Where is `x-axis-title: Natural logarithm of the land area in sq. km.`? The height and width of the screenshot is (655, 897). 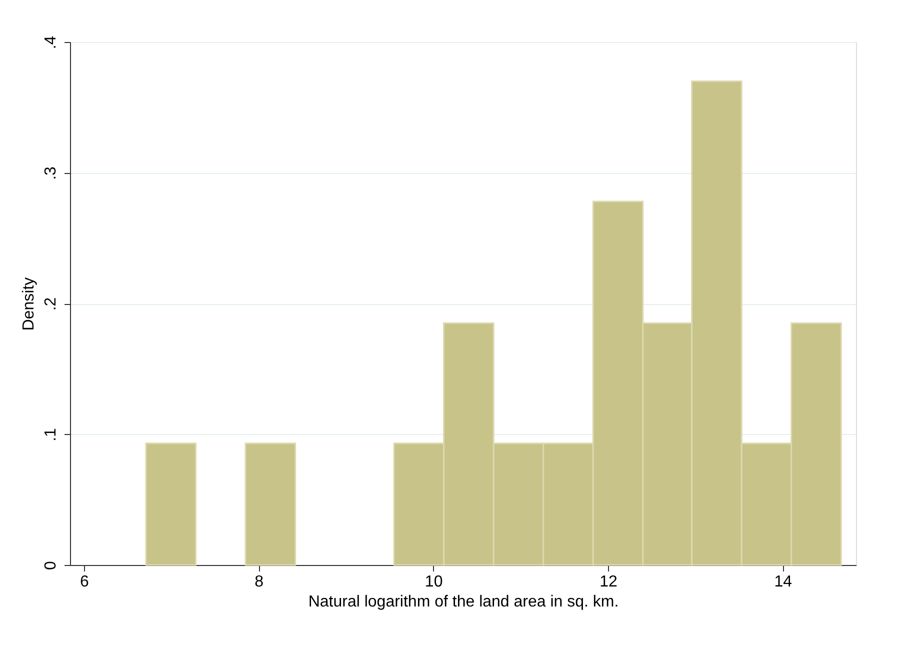
x-axis-title: Natural logarithm of the land area in sq. km. is located at coordinates (463, 602).